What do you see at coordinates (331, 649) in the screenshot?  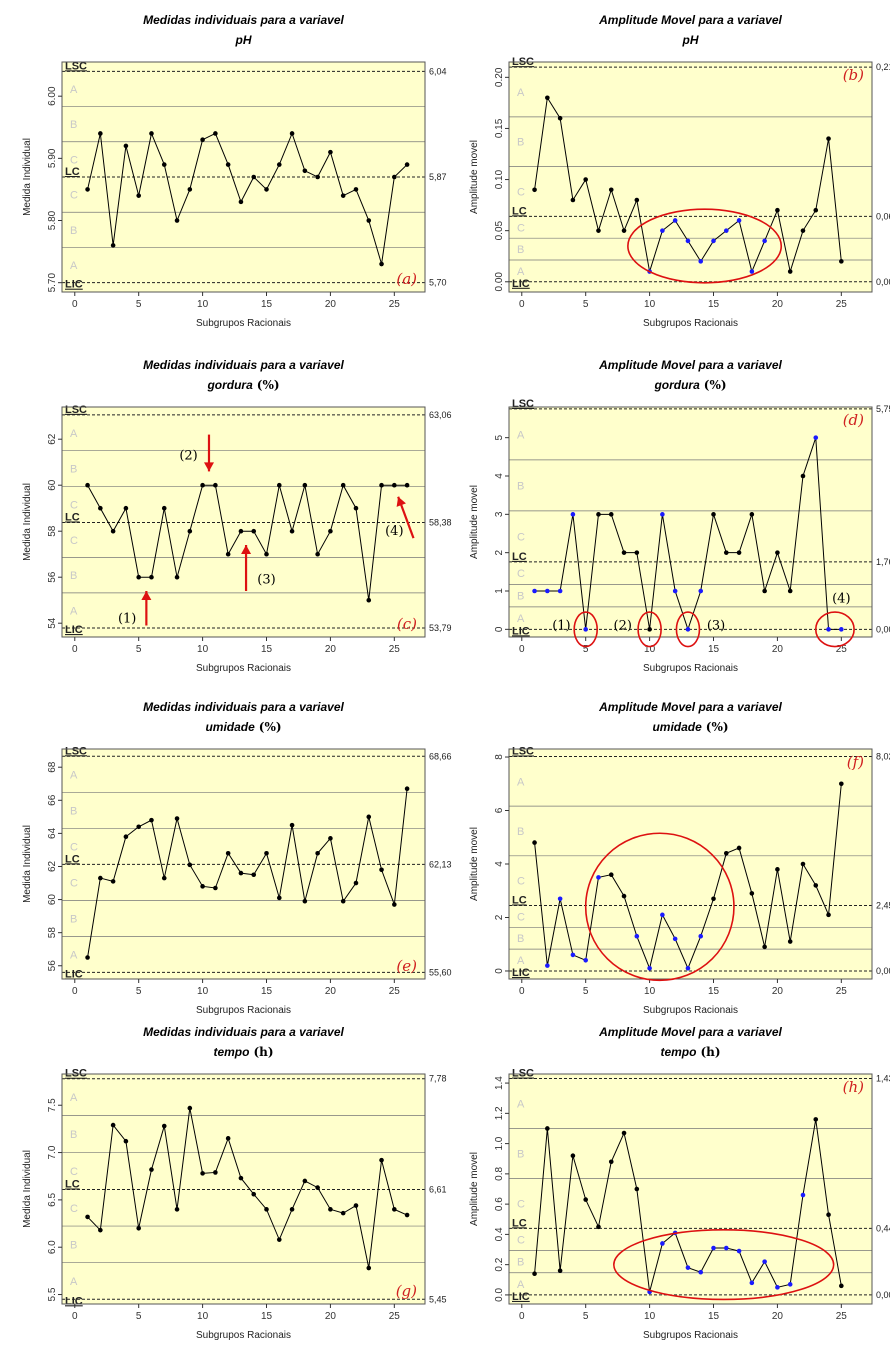 I see `x-tick-label: 20` at bounding box center [331, 649].